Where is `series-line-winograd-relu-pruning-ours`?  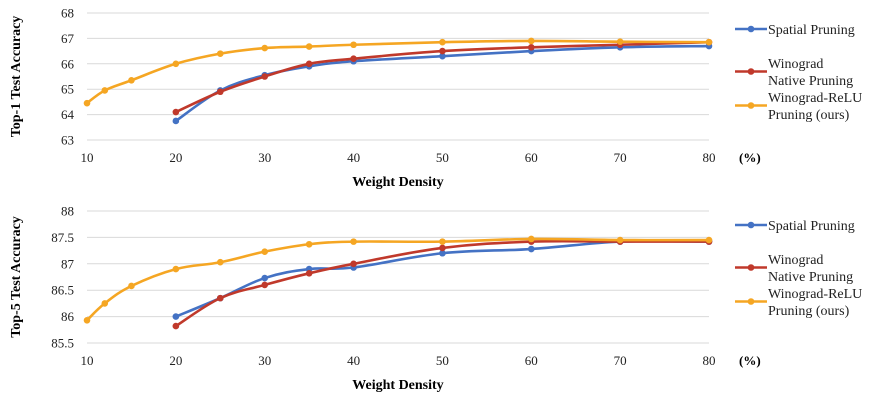 series-line-winograd-relu-pruning-ours is located at coordinates (398, 72).